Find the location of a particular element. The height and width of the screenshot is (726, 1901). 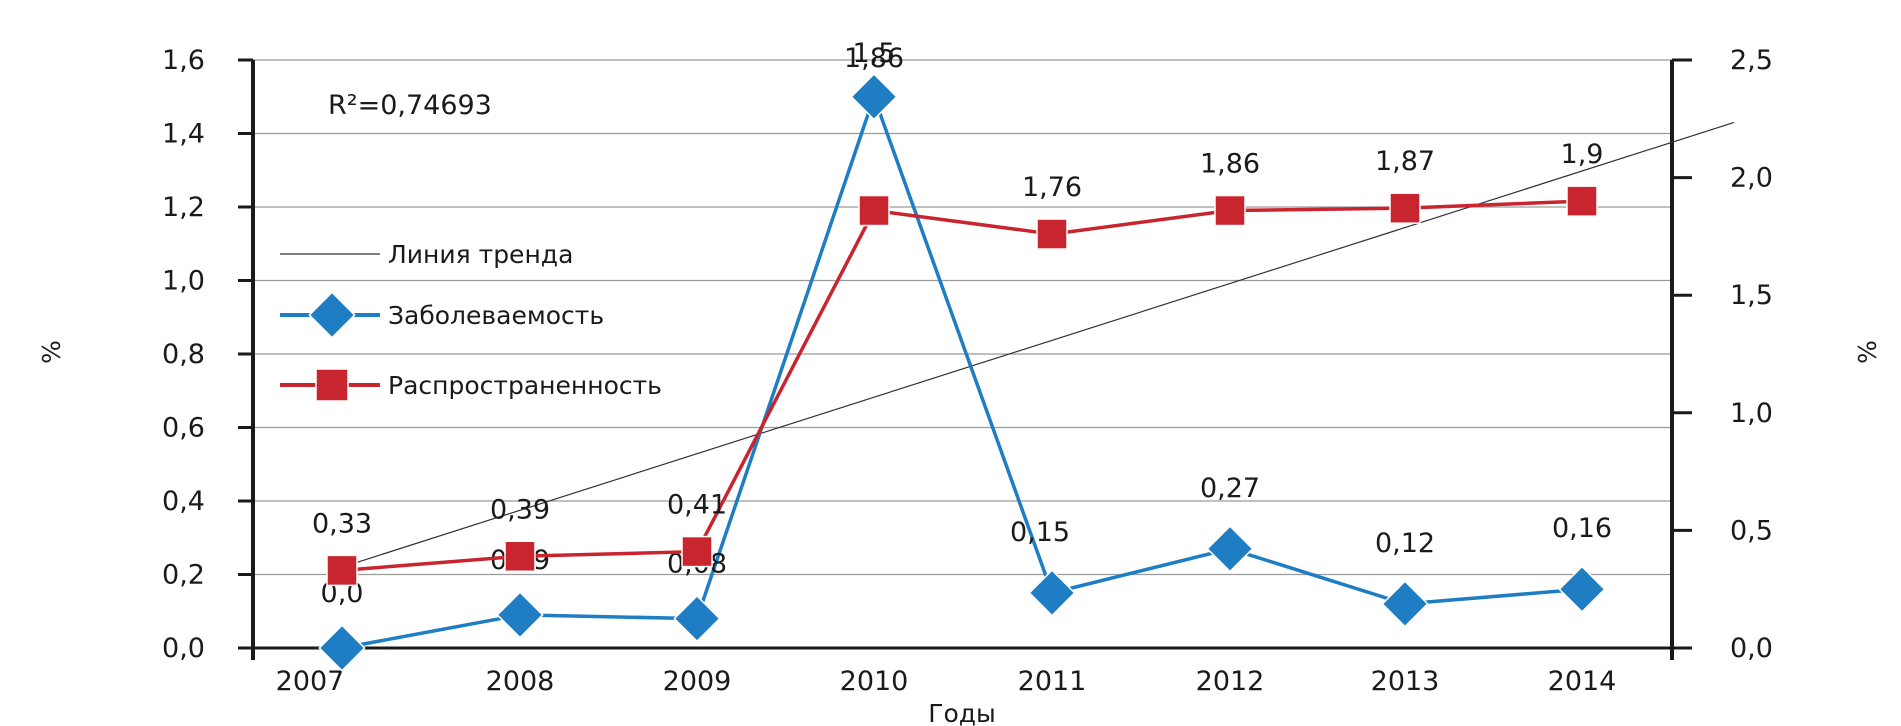

x-tick-label: 2008 is located at coordinates (520, 681).